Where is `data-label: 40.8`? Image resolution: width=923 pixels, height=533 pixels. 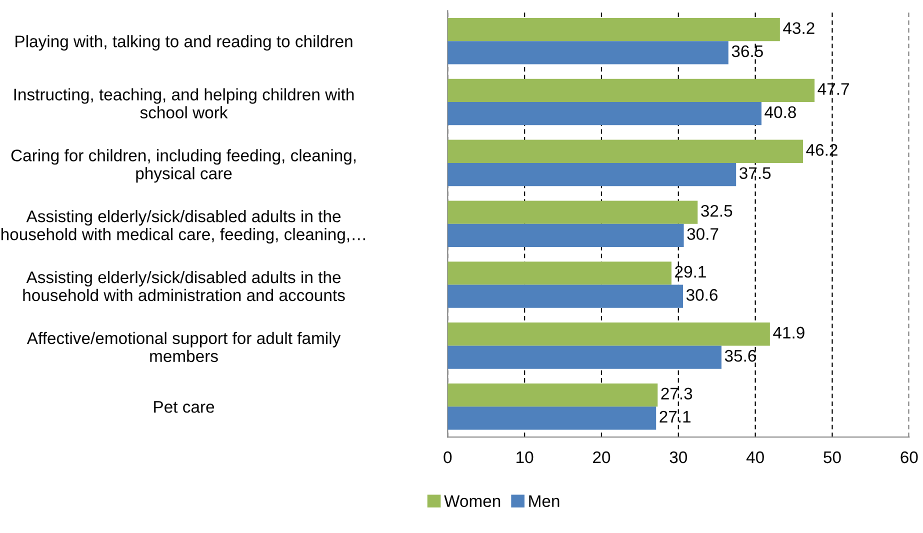
data-label: 40.8 is located at coordinates (780, 112).